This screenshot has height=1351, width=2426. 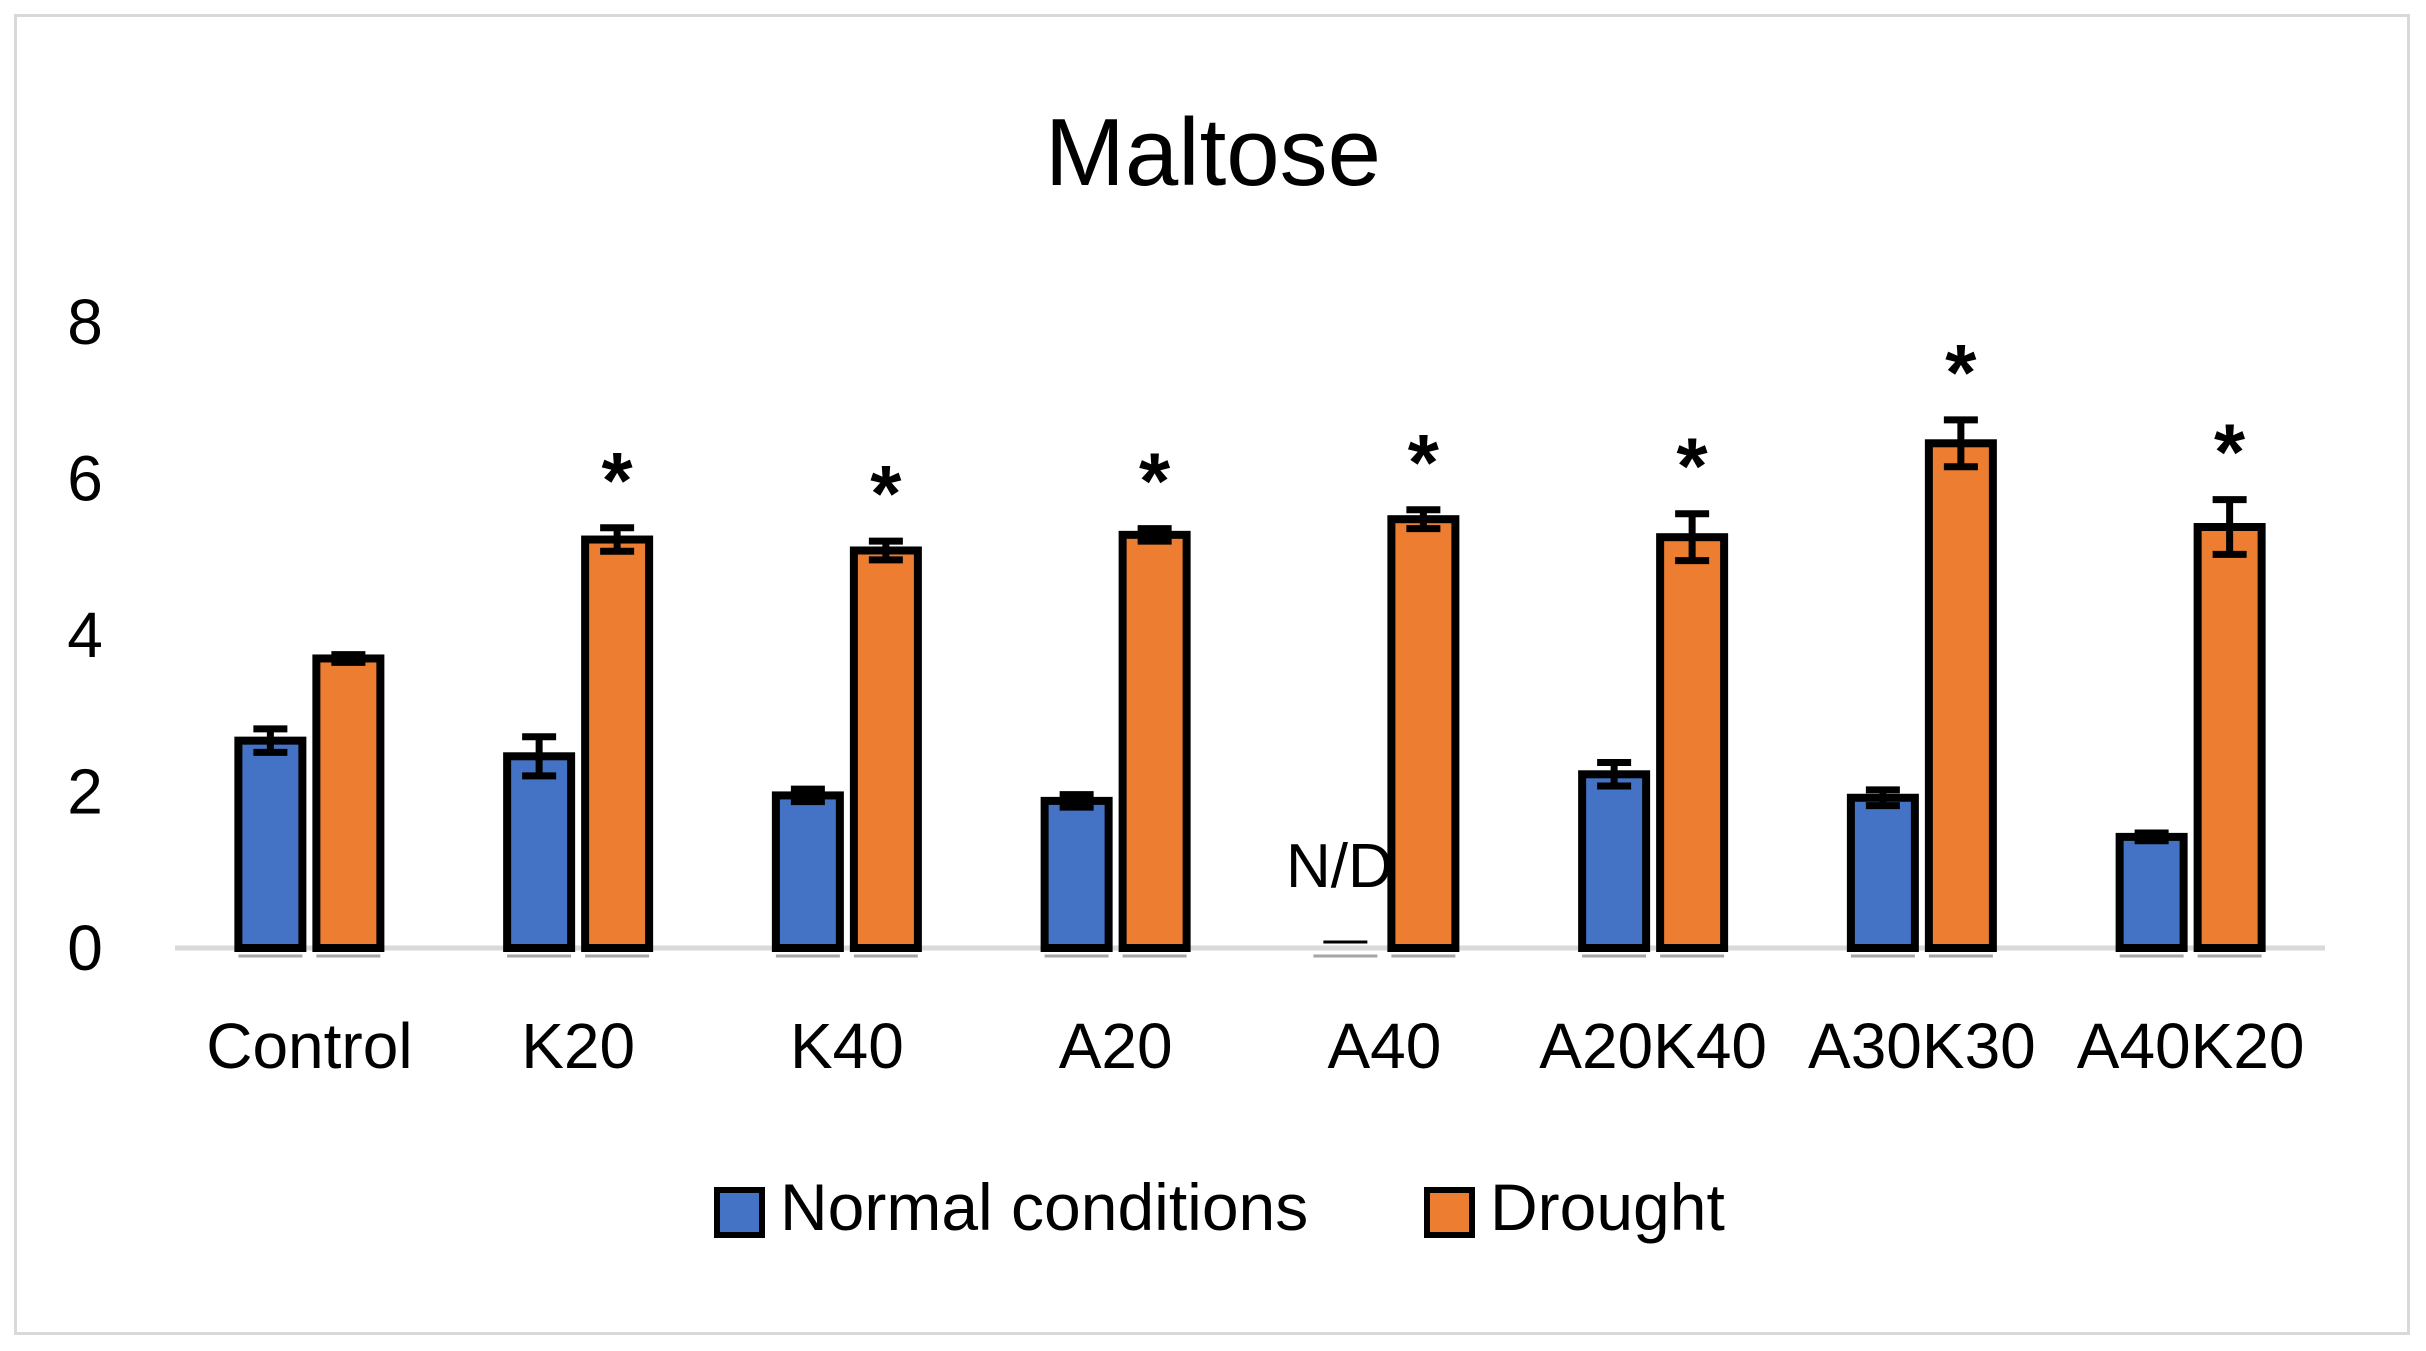 I want to click on legend: Normal conditions Drought, so click(x=1219, y=1207).